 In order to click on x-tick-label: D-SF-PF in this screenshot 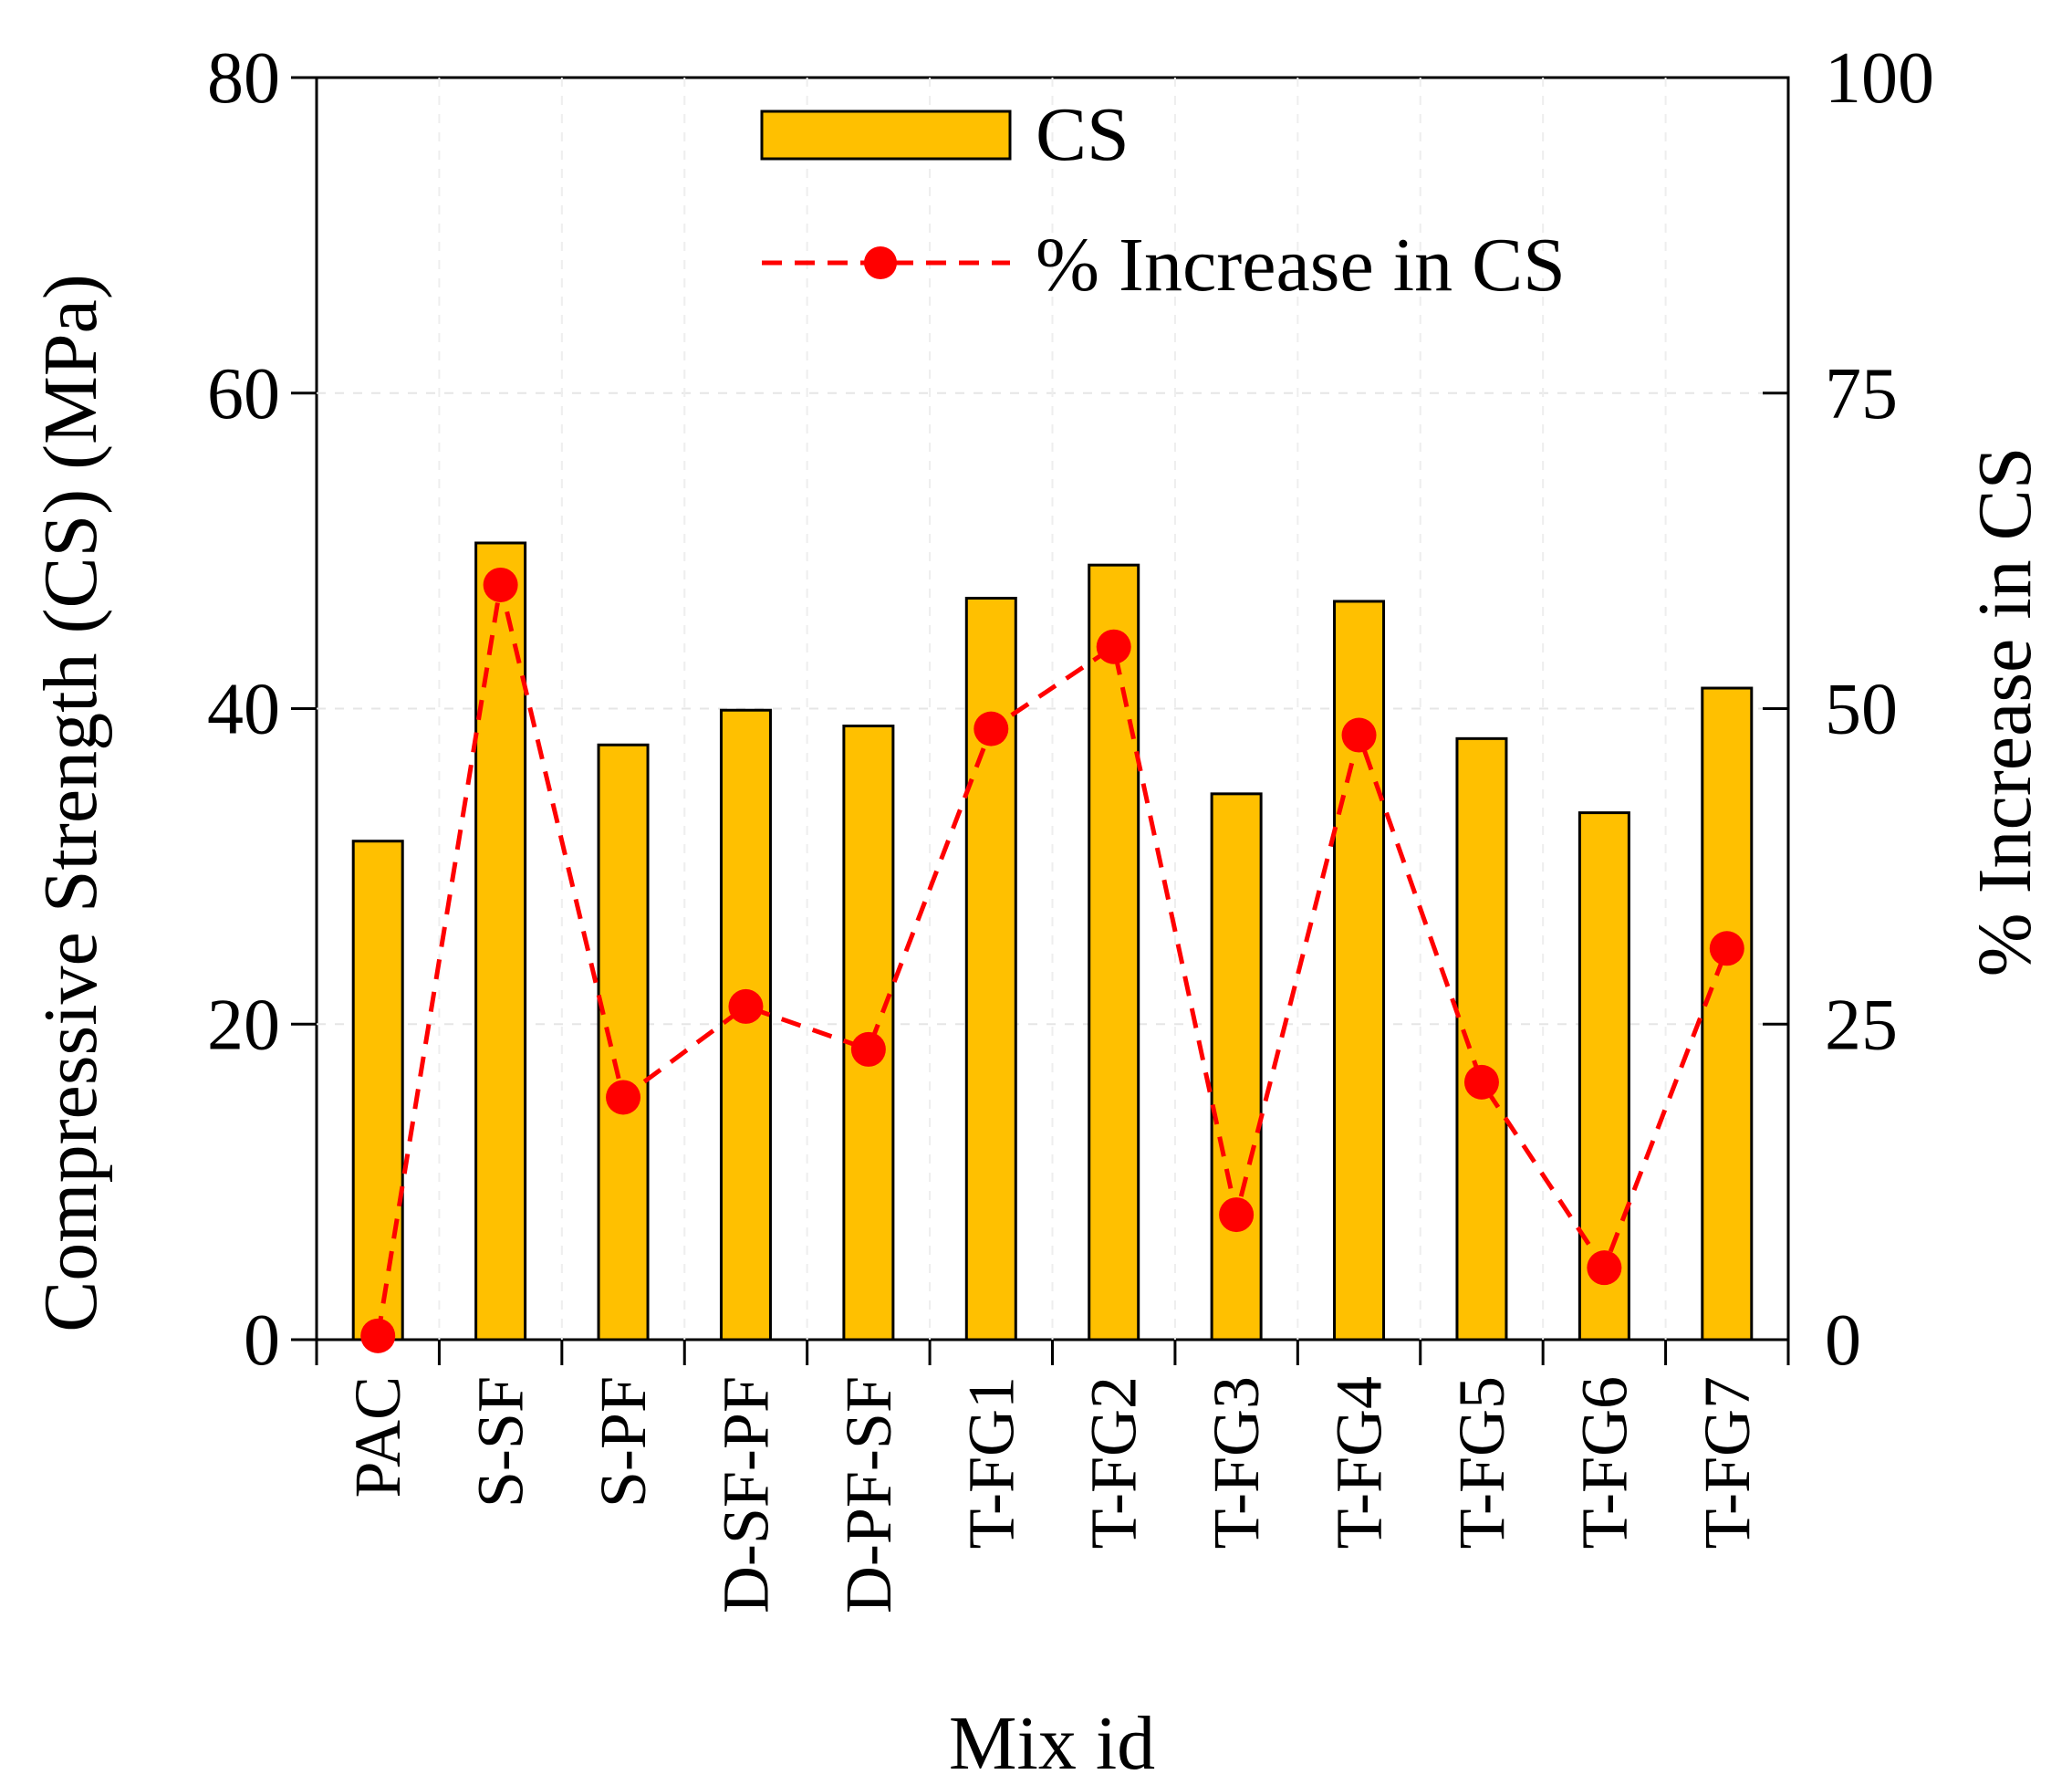, I will do `click(745, 1494)`.